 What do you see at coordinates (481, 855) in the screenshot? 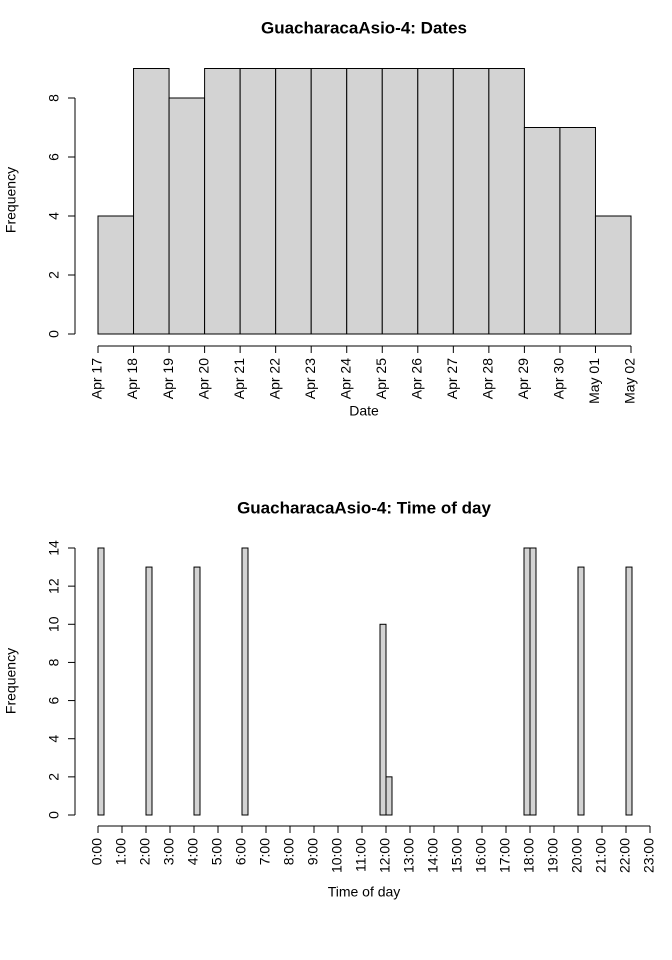
I see `x-tick-label: 16:00` at bounding box center [481, 855].